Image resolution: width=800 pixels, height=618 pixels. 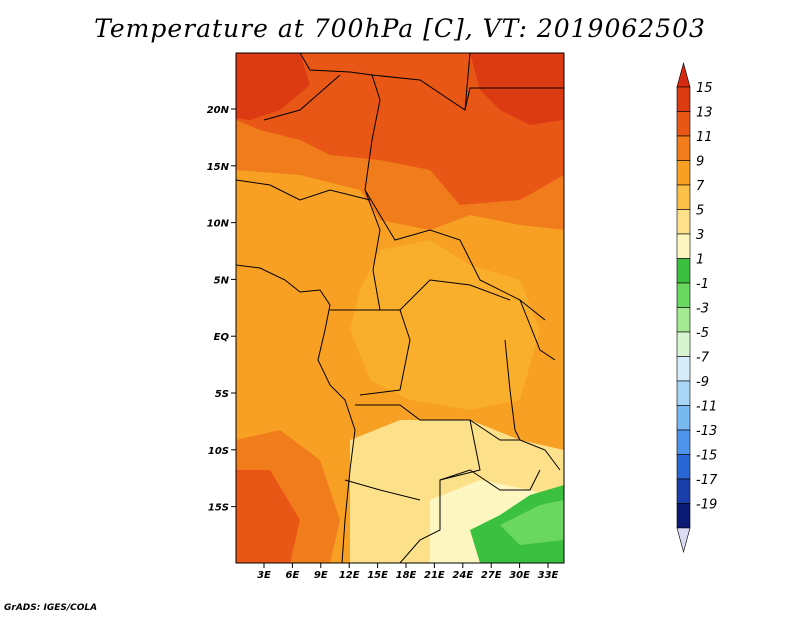 I want to click on colorbar-label: -7, so click(x=703, y=358).